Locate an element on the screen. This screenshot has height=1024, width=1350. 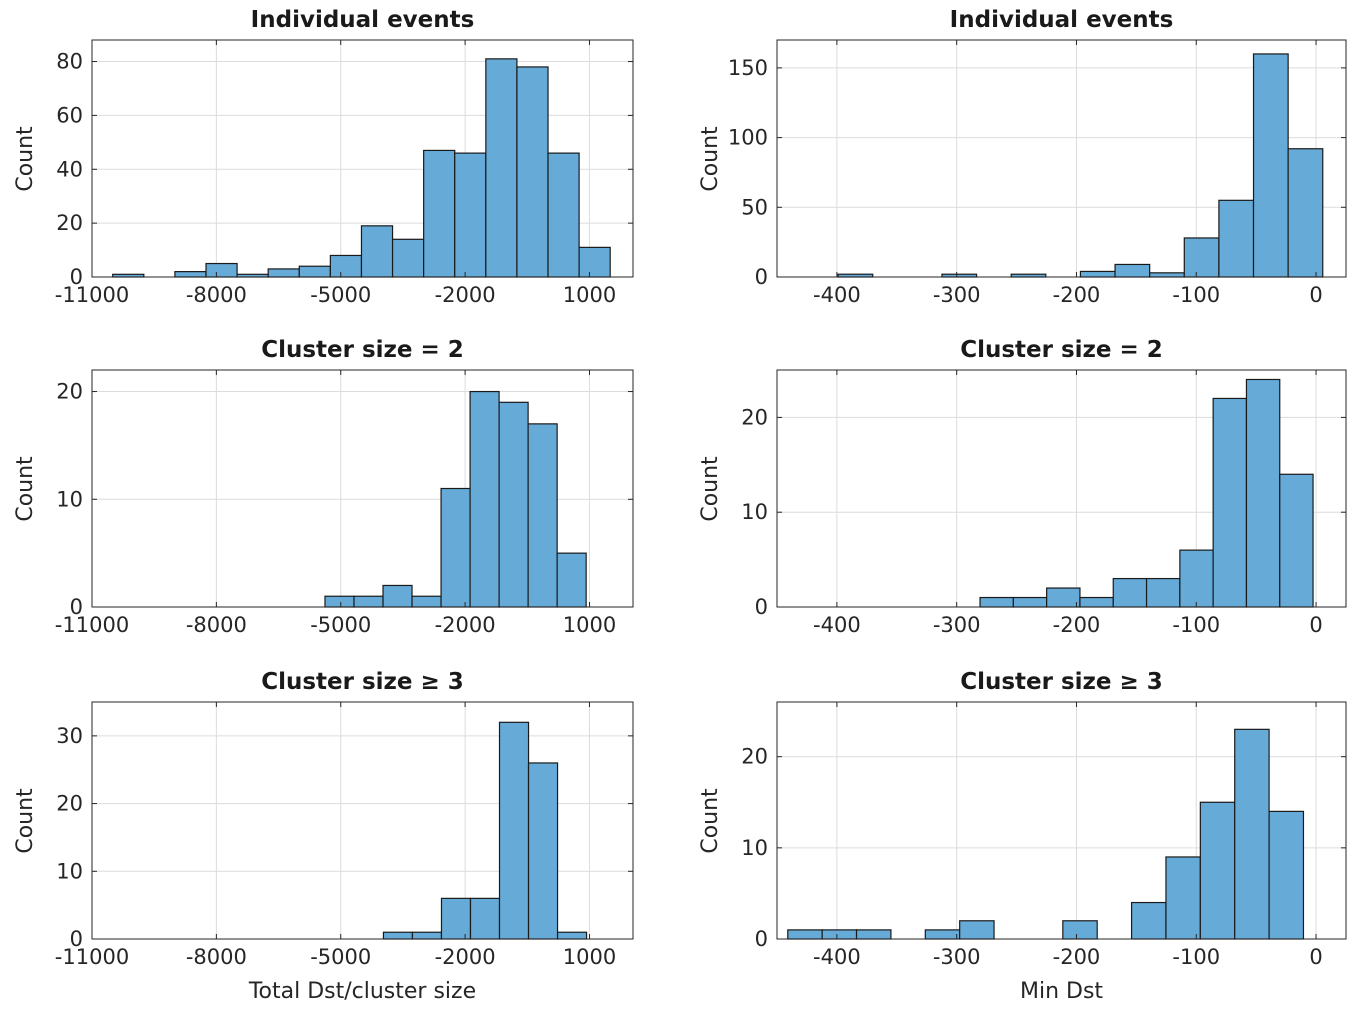
y-tick-label: 150 is located at coordinates (748, 68).